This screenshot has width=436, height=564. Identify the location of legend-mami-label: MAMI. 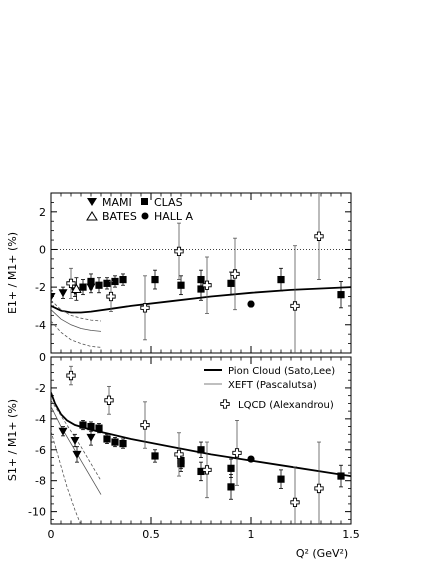
(117, 202).